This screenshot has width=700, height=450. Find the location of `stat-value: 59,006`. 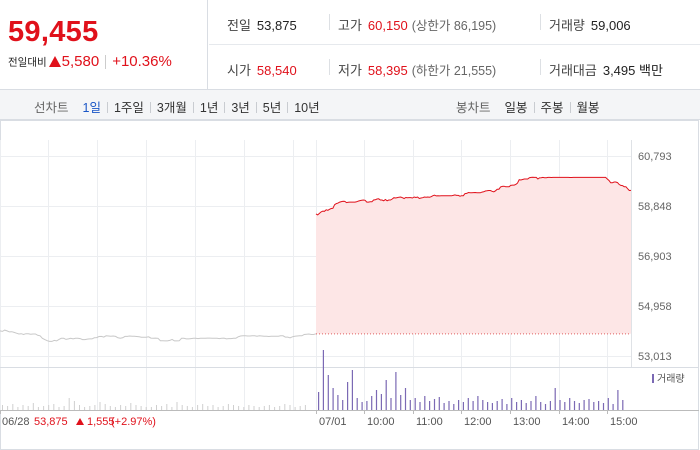

stat-value: 59,006 is located at coordinates (610, 25).